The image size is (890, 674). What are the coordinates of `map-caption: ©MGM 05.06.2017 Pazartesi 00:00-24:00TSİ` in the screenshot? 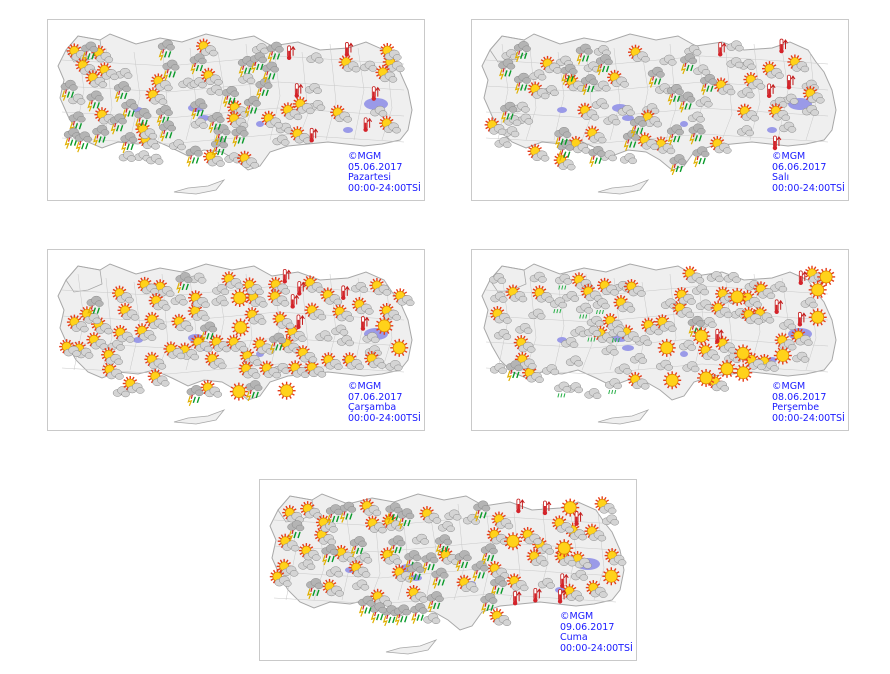 It's located at (384, 172).